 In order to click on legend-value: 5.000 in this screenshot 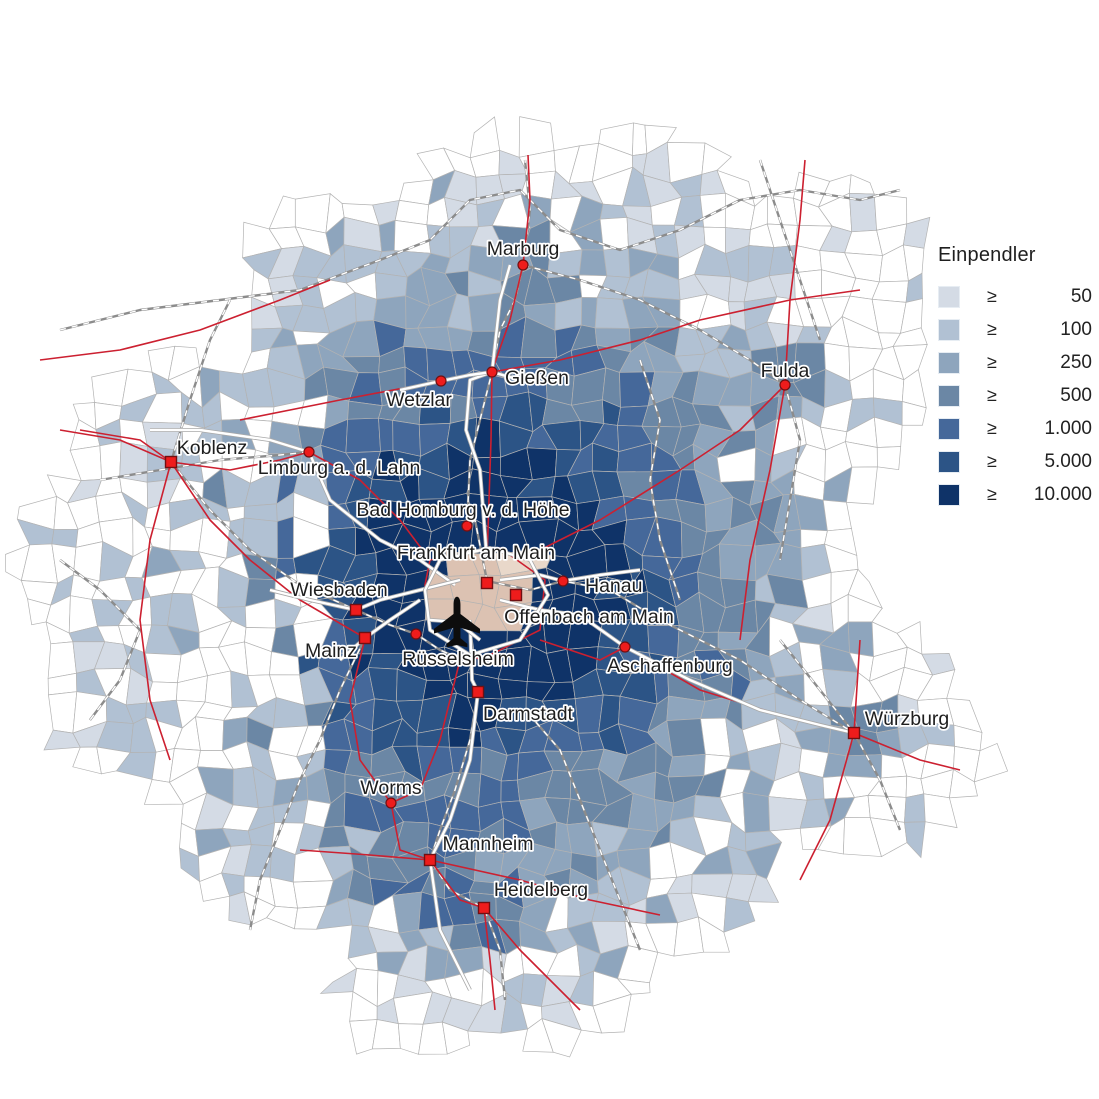, I will do `click(1068, 461)`.